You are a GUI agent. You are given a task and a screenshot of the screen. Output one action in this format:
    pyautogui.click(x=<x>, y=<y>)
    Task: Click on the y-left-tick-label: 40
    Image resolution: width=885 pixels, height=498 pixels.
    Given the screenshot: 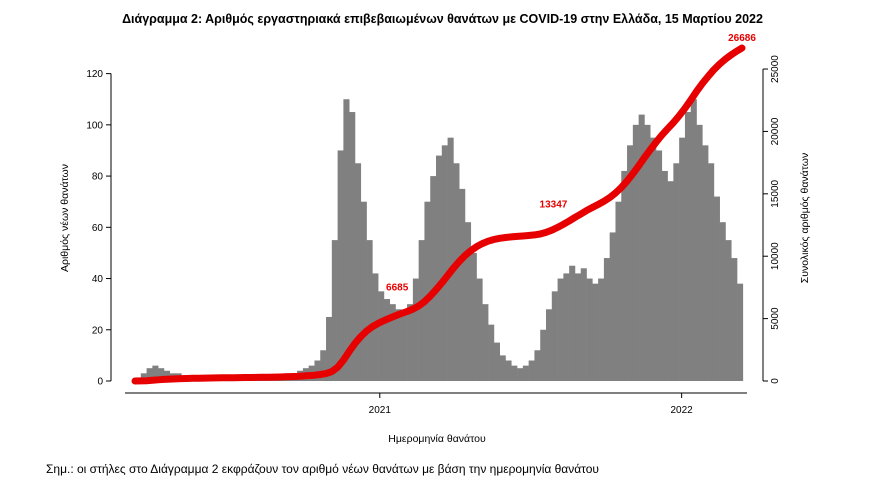 What is the action you would take?
    pyautogui.click(x=98, y=279)
    